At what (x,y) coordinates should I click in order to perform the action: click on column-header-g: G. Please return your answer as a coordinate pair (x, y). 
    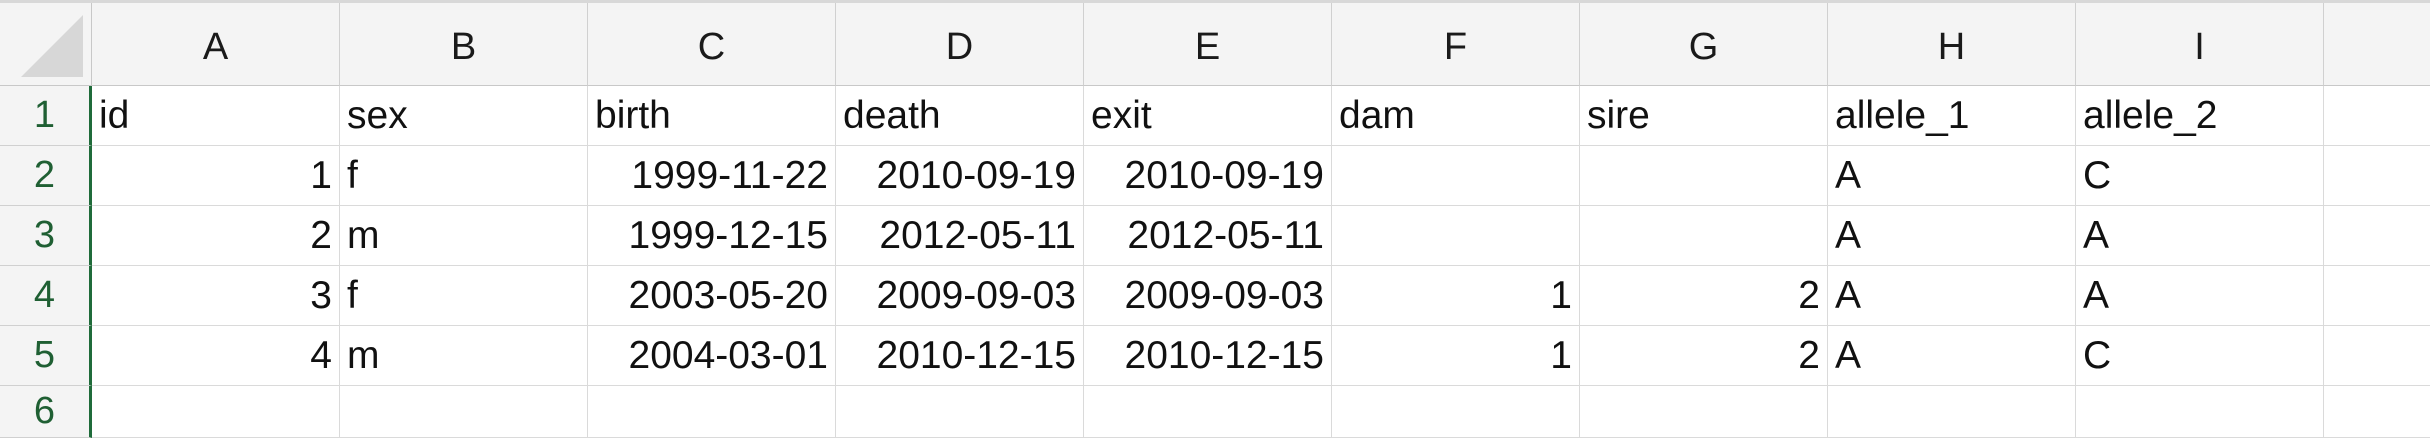
    Looking at the image, I should click on (1704, 43).